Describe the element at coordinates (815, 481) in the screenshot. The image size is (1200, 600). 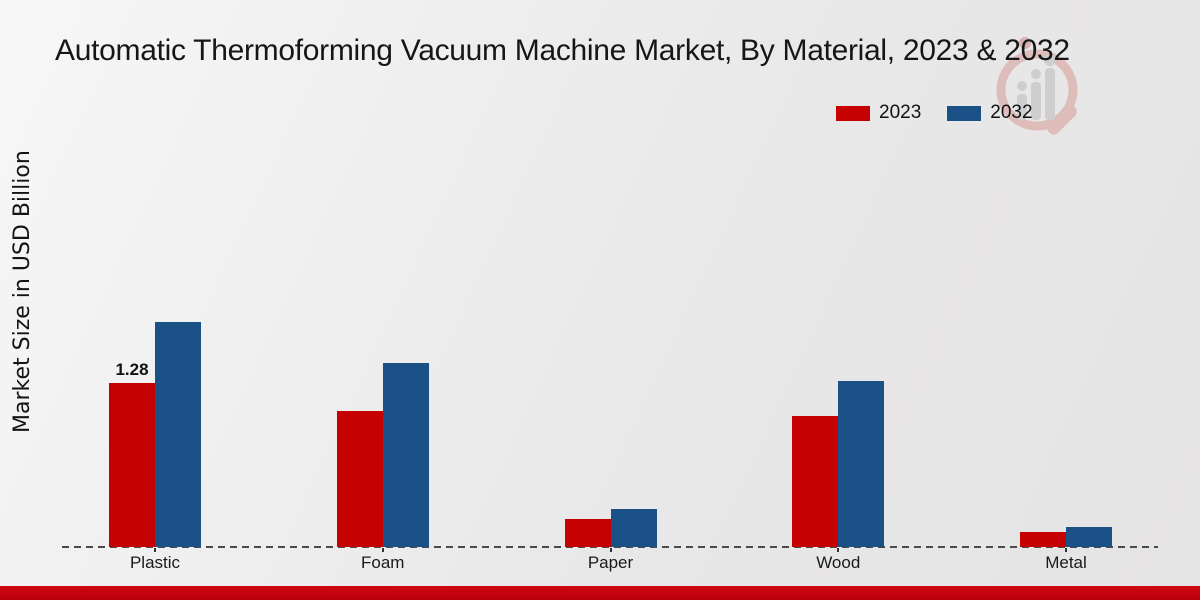
I see `bar-2023-wood` at that location.